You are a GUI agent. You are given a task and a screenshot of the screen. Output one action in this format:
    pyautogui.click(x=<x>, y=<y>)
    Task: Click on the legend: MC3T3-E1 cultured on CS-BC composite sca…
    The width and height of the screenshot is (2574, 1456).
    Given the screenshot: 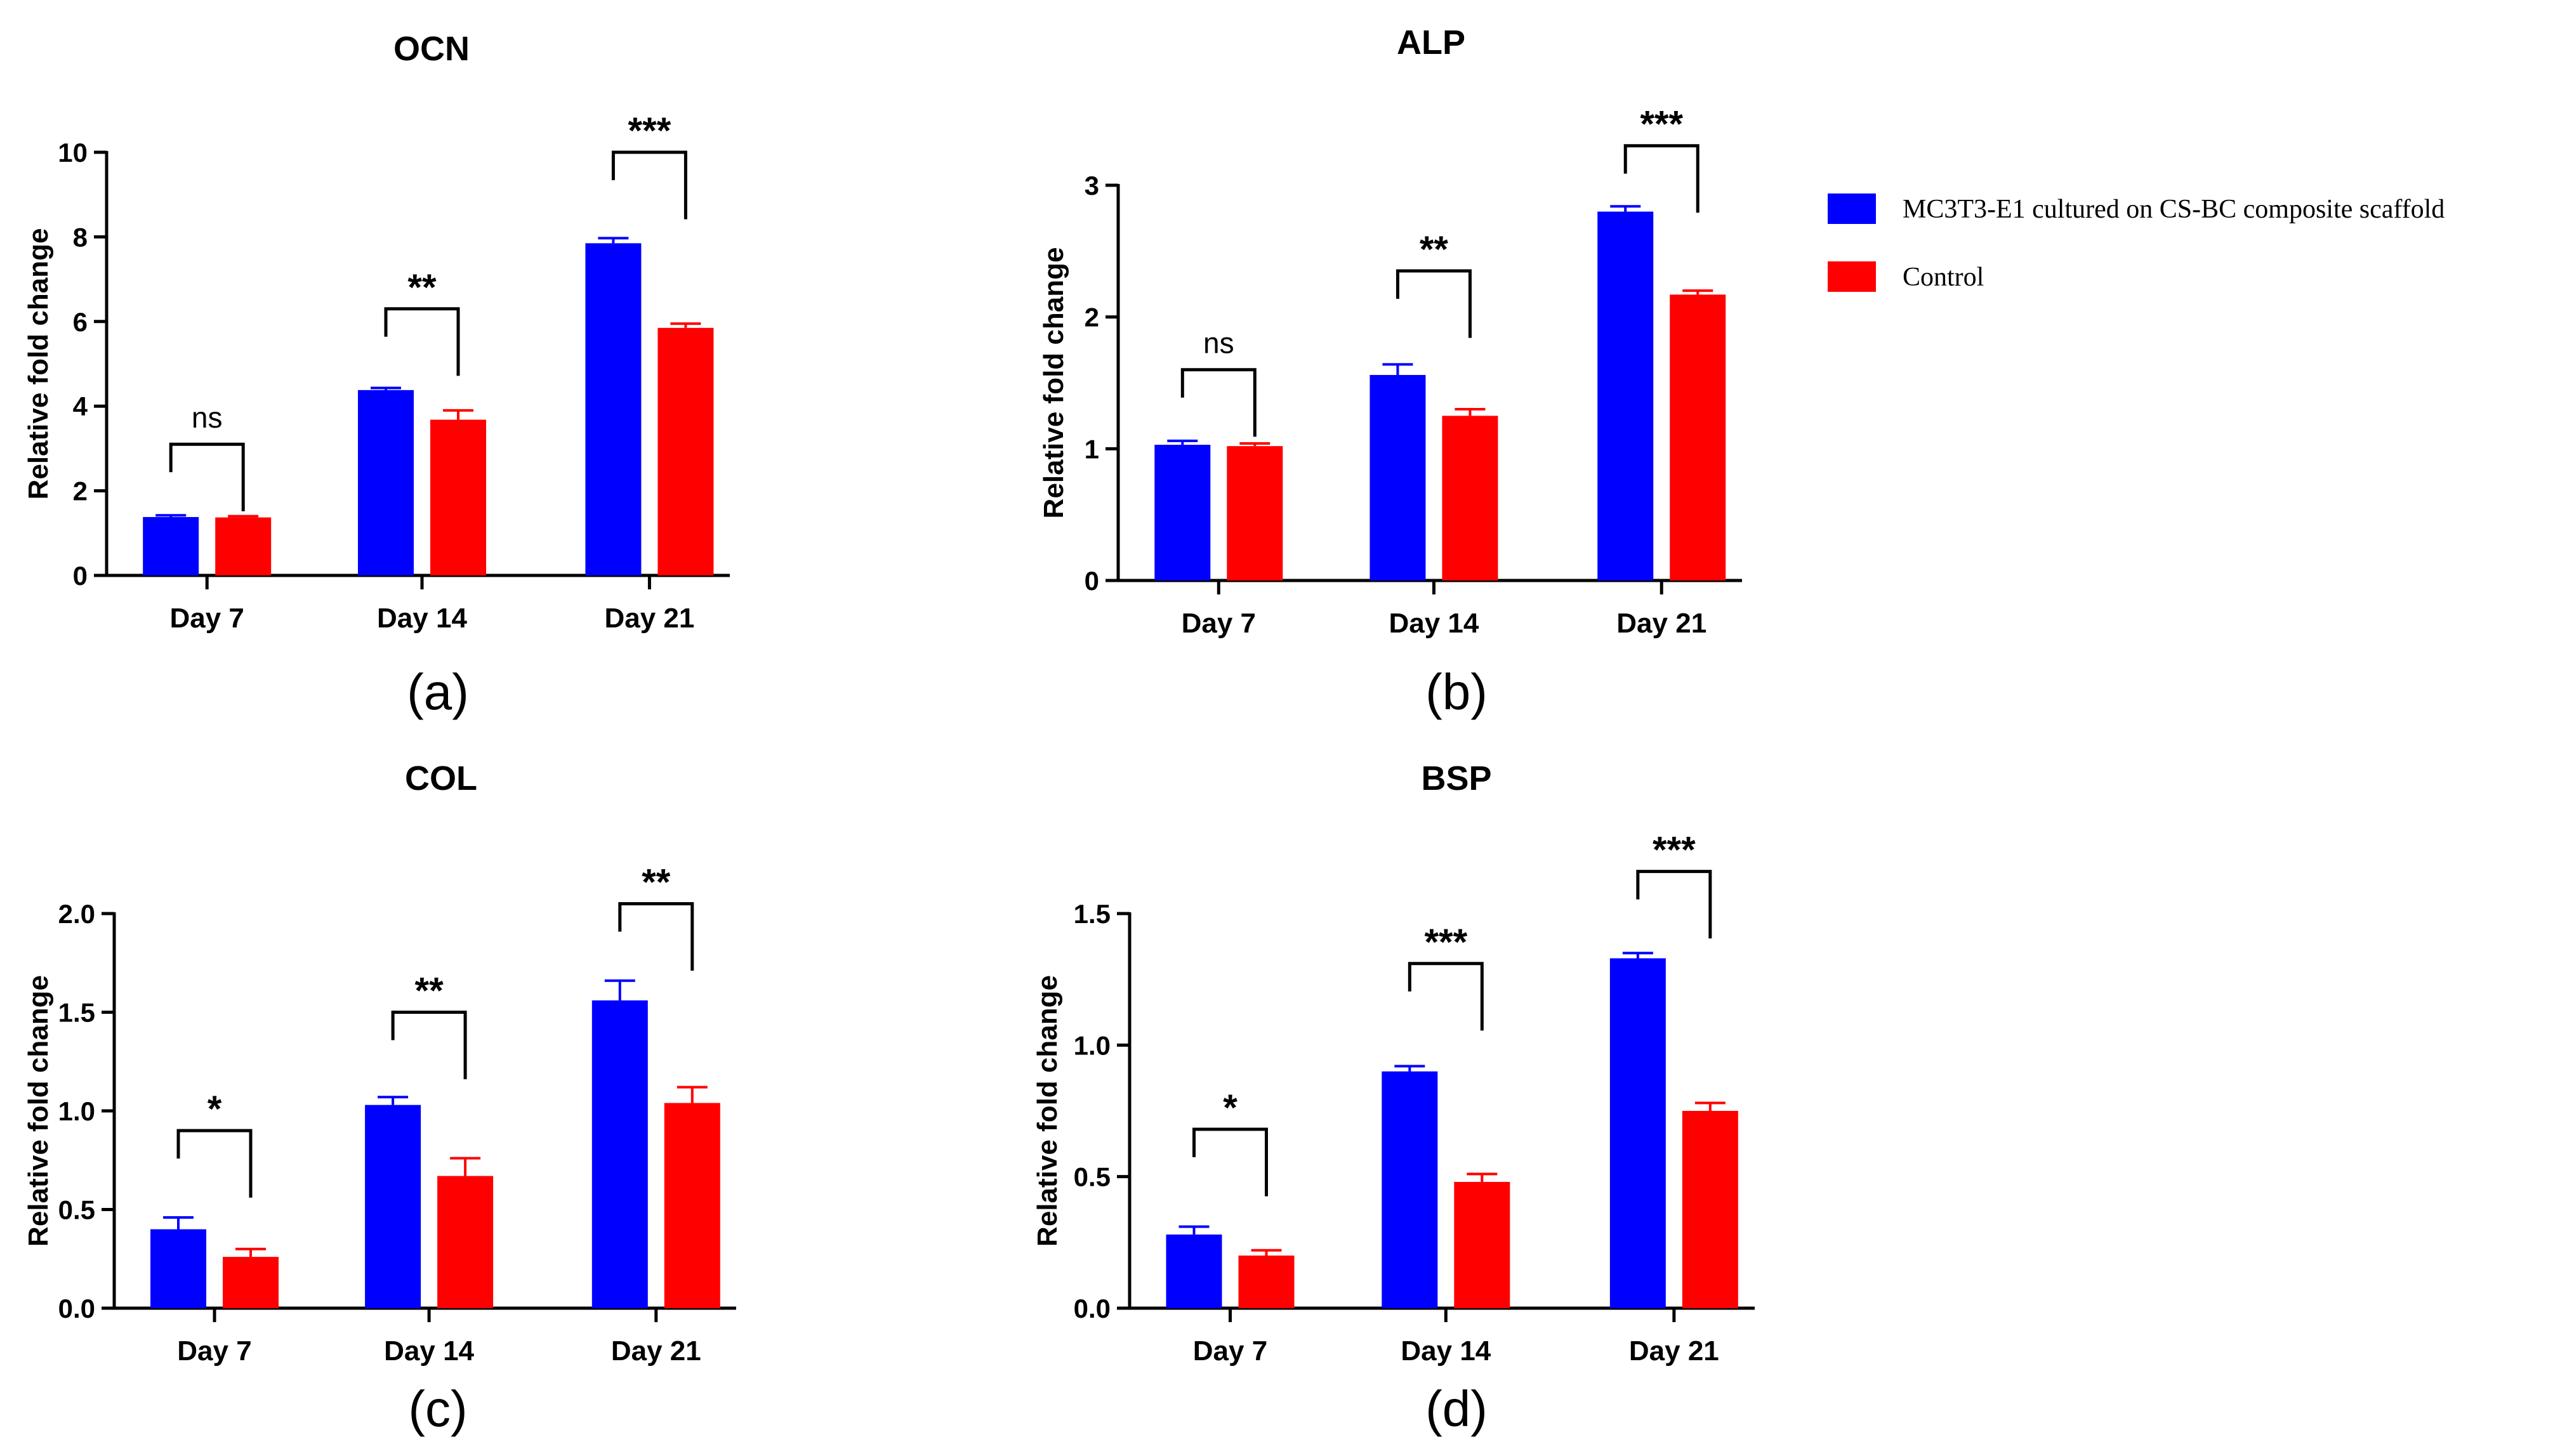 What is the action you would take?
    pyautogui.click(x=2136, y=243)
    